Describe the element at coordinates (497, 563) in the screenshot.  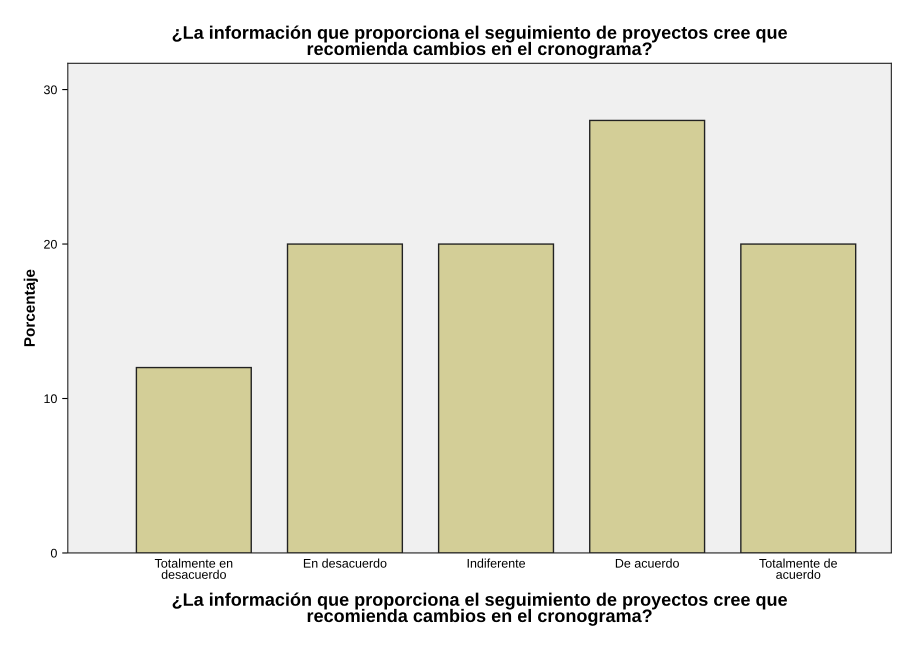
I see `x-tick-label: Indiferente` at that location.